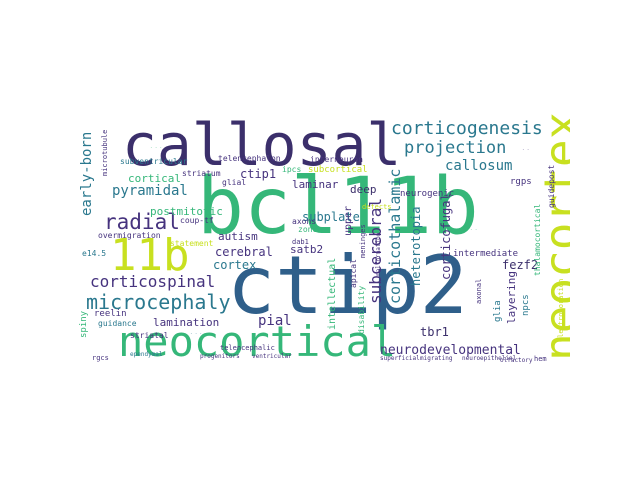 The height and width of the screenshot is (480, 640). What do you see at coordinates (347, 285) in the screenshot?
I see `word-ctip2: ctip2` at bounding box center [347, 285].